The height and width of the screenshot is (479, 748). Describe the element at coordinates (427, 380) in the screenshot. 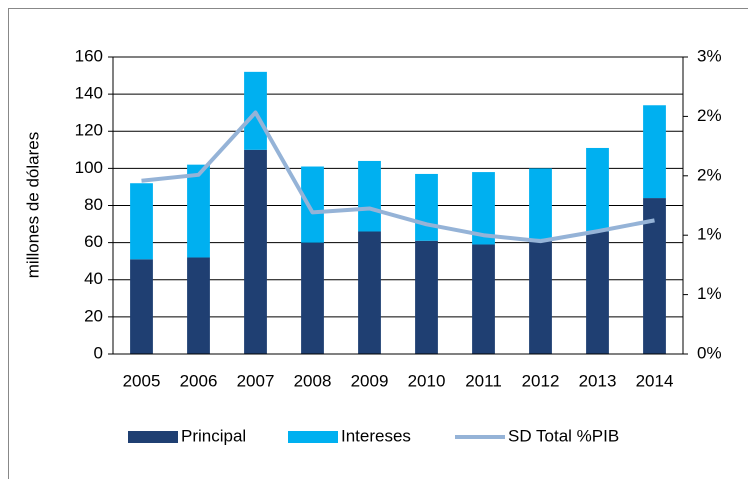

I see `x-tick-label: 2010` at that location.